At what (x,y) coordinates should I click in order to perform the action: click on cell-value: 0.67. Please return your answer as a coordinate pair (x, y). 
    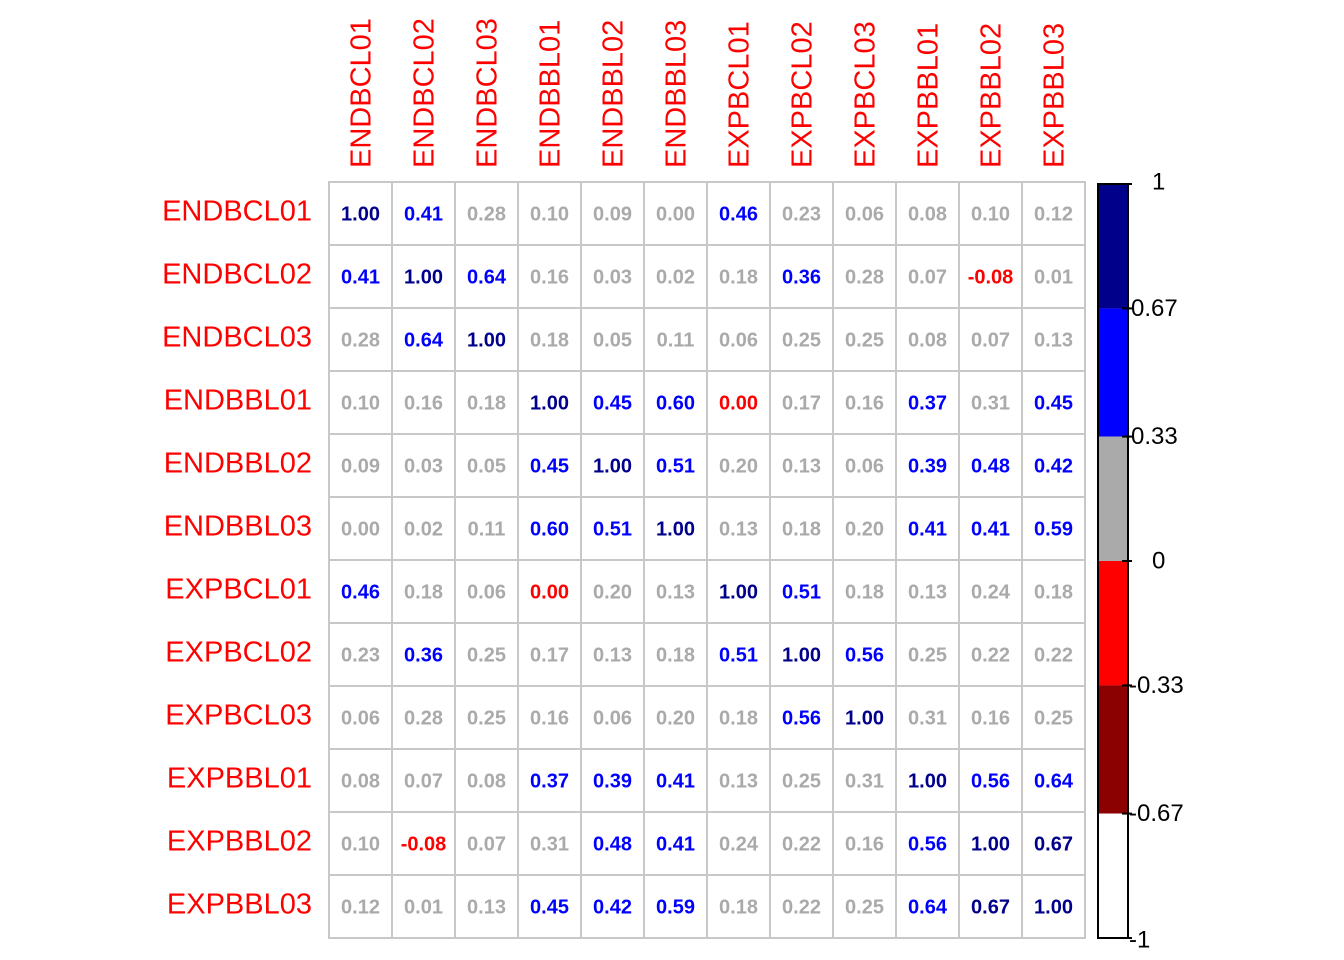
    Looking at the image, I should click on (1053, 845).